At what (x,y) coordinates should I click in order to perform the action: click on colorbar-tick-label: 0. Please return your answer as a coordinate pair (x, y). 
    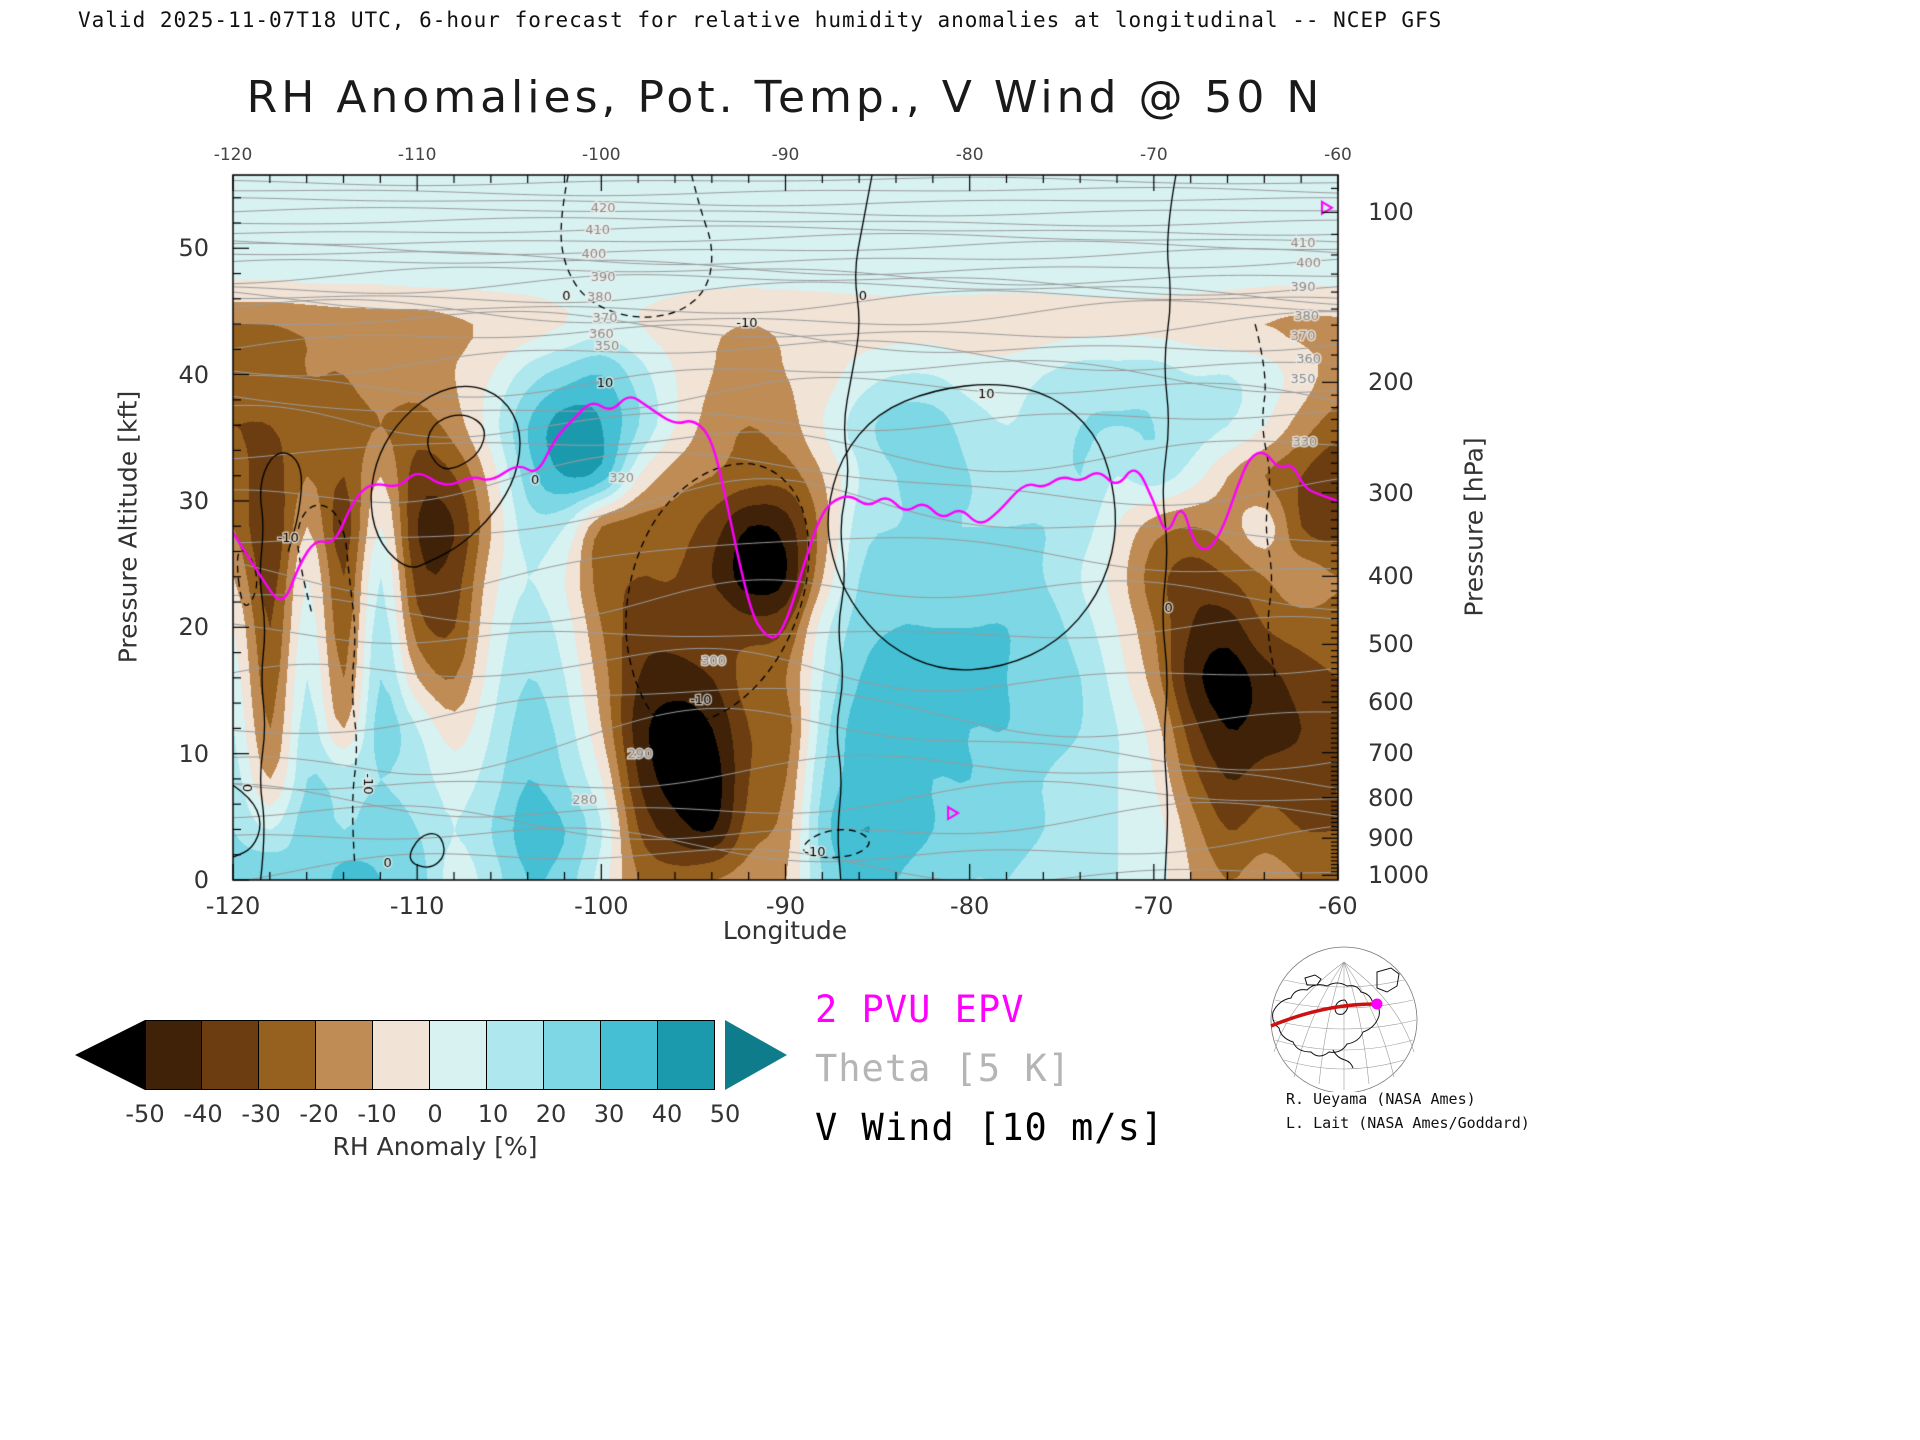
    Looking at the image, I should click on (435, 1114).